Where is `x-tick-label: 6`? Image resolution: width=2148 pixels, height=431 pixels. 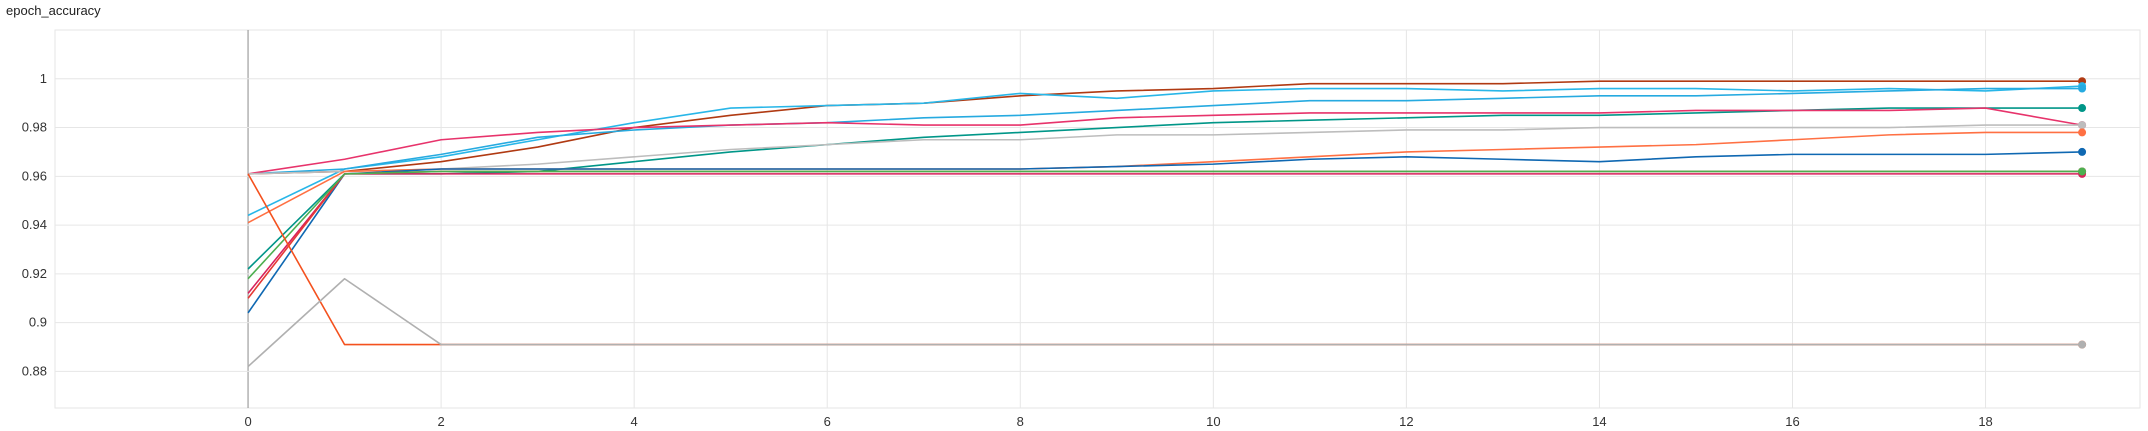 x-tick-label: 6 is located at coordinates (827, 421).